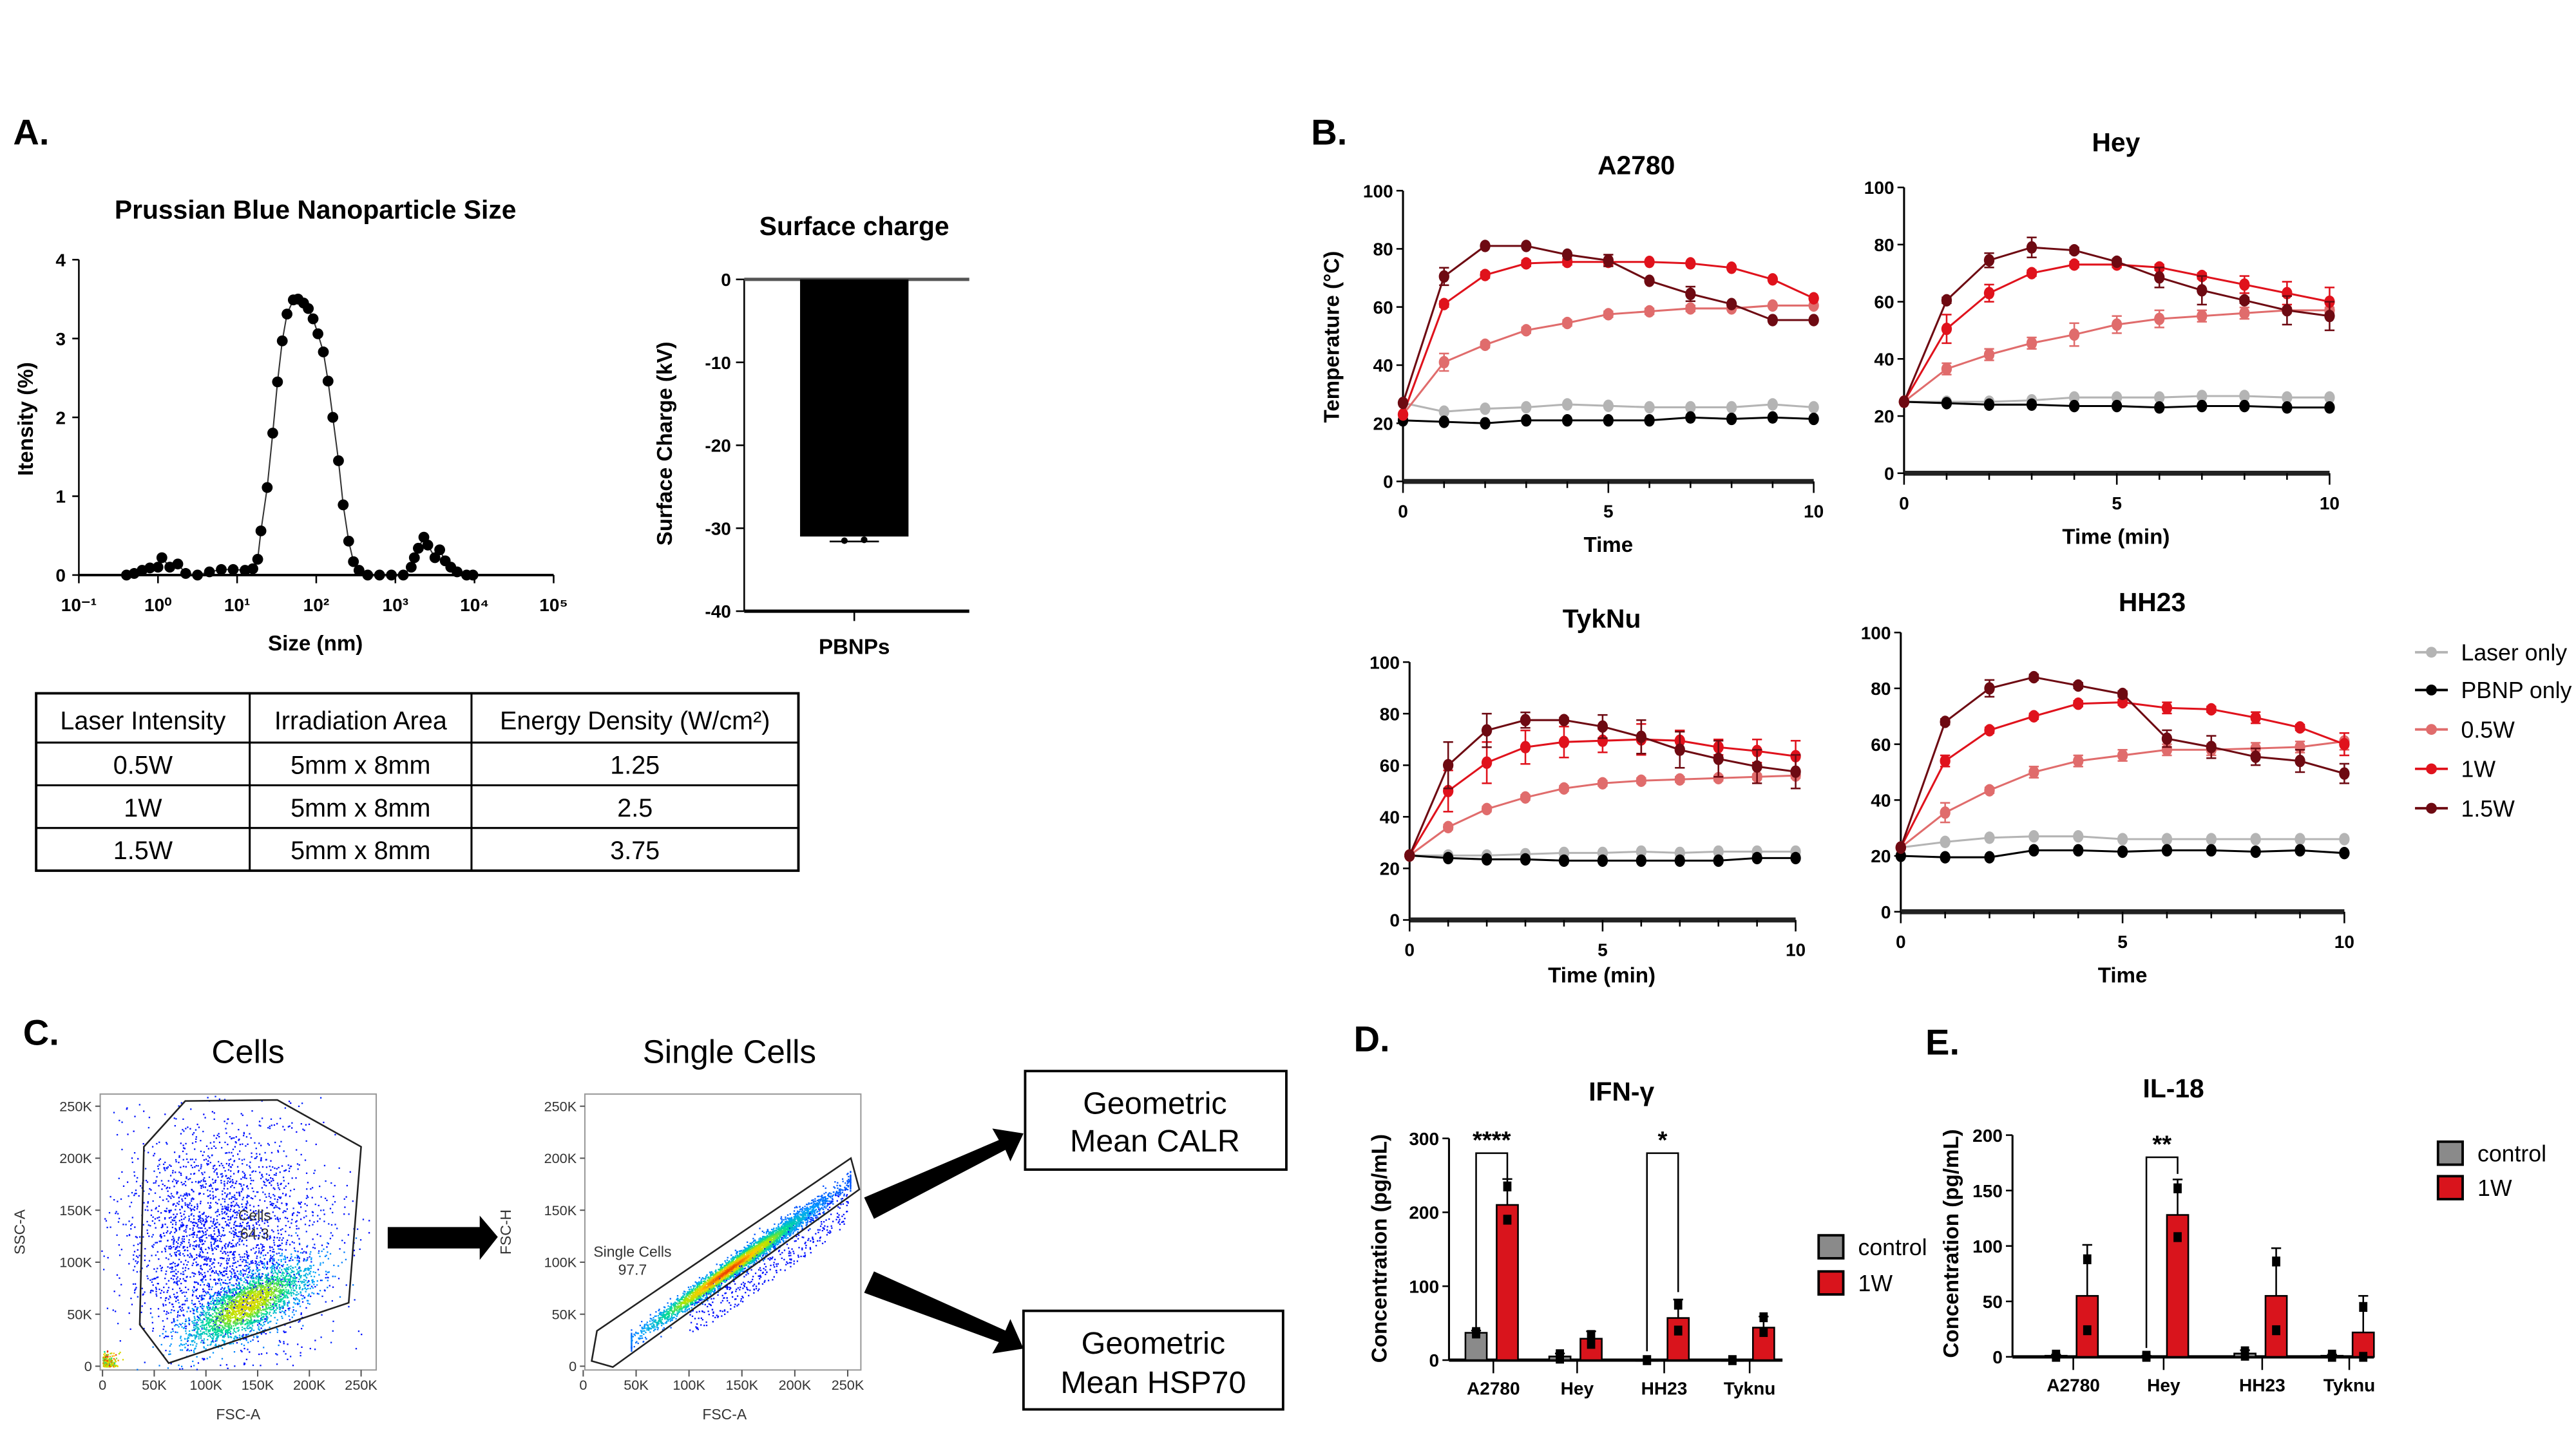 This screenshot has height=1449, width=2576. Describe the element at coordinates (1879, 188) in the screenshot. I see `y-tick-label: 100` at that location.